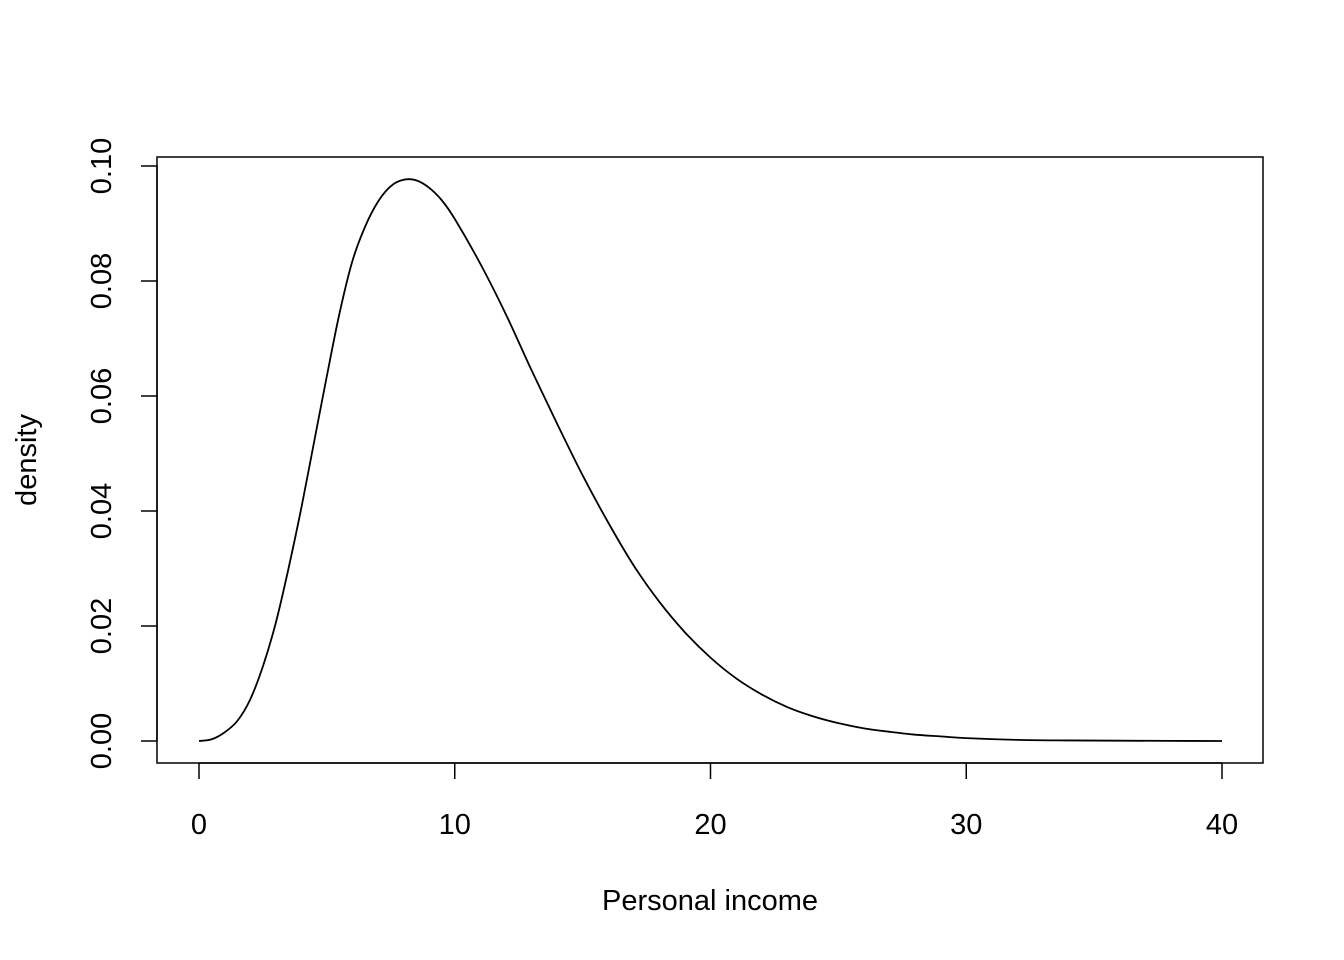 The image size is (1344, 960). Describe the element at coordinates (1222, 825) in the screenshot. I see `x-tick-label: 40` at that location.